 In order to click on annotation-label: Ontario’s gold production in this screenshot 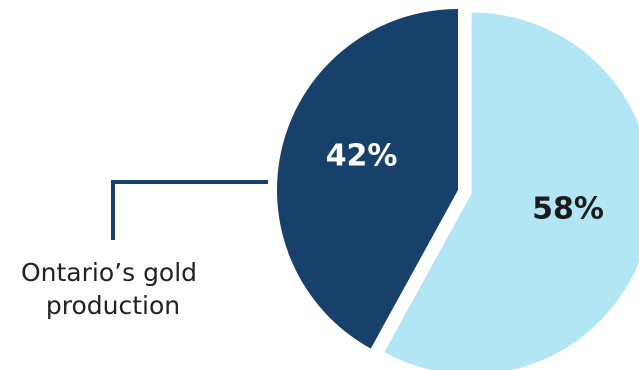, I will do `click(113, 289)`.